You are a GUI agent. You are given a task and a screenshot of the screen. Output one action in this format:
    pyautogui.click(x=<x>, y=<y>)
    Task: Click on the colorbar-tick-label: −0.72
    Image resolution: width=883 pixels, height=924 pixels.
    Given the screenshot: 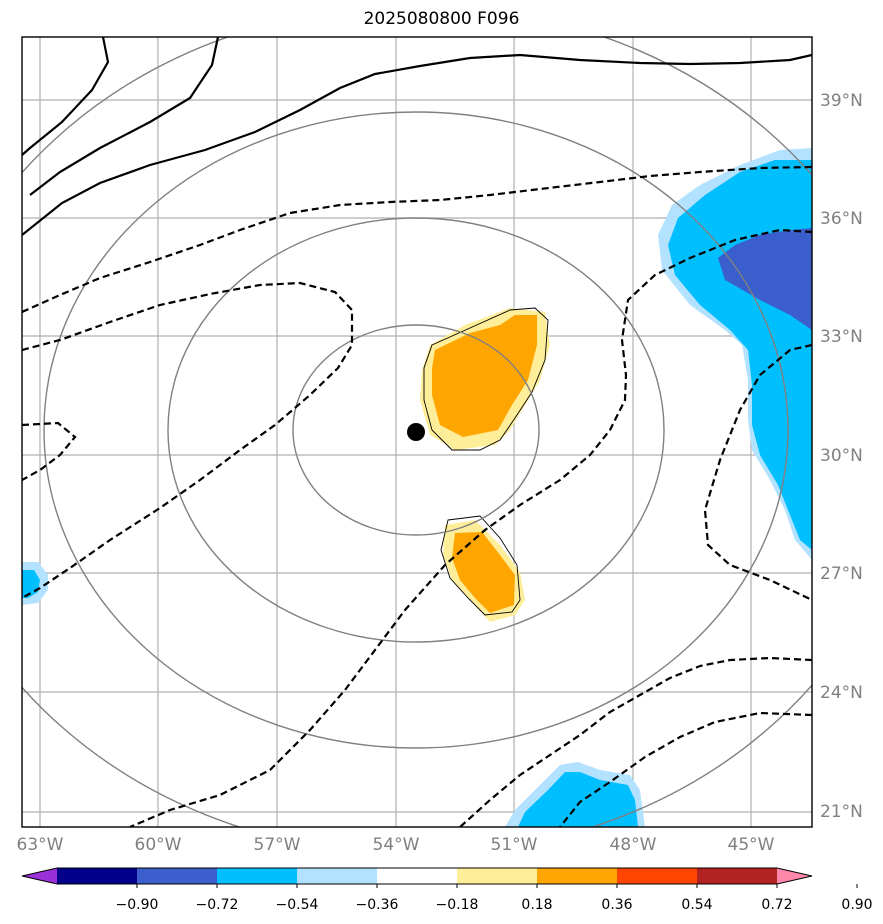 What is the action you would take?
    pyautogui.click(x=217, y=905)
    